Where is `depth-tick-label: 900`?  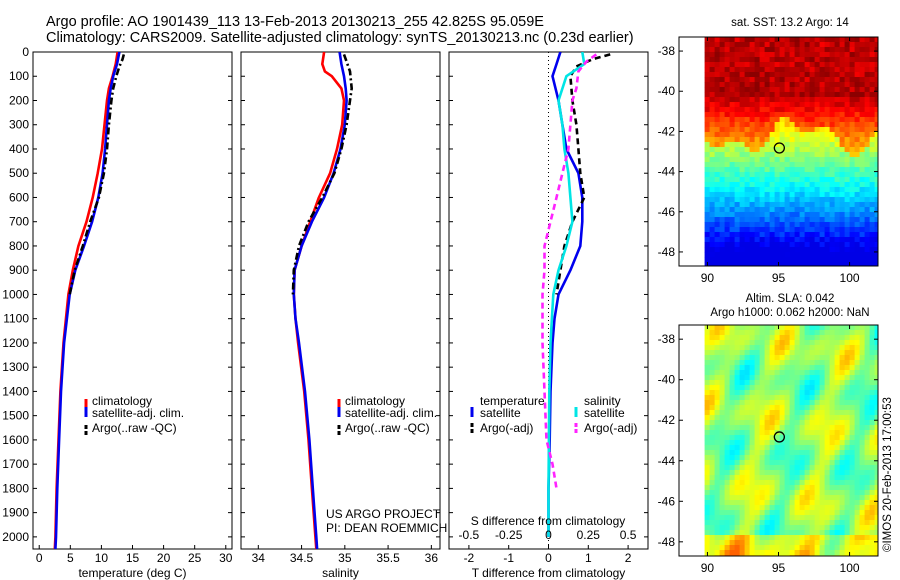 depth-tick-label: 900 is located at coordinates (19, 270).